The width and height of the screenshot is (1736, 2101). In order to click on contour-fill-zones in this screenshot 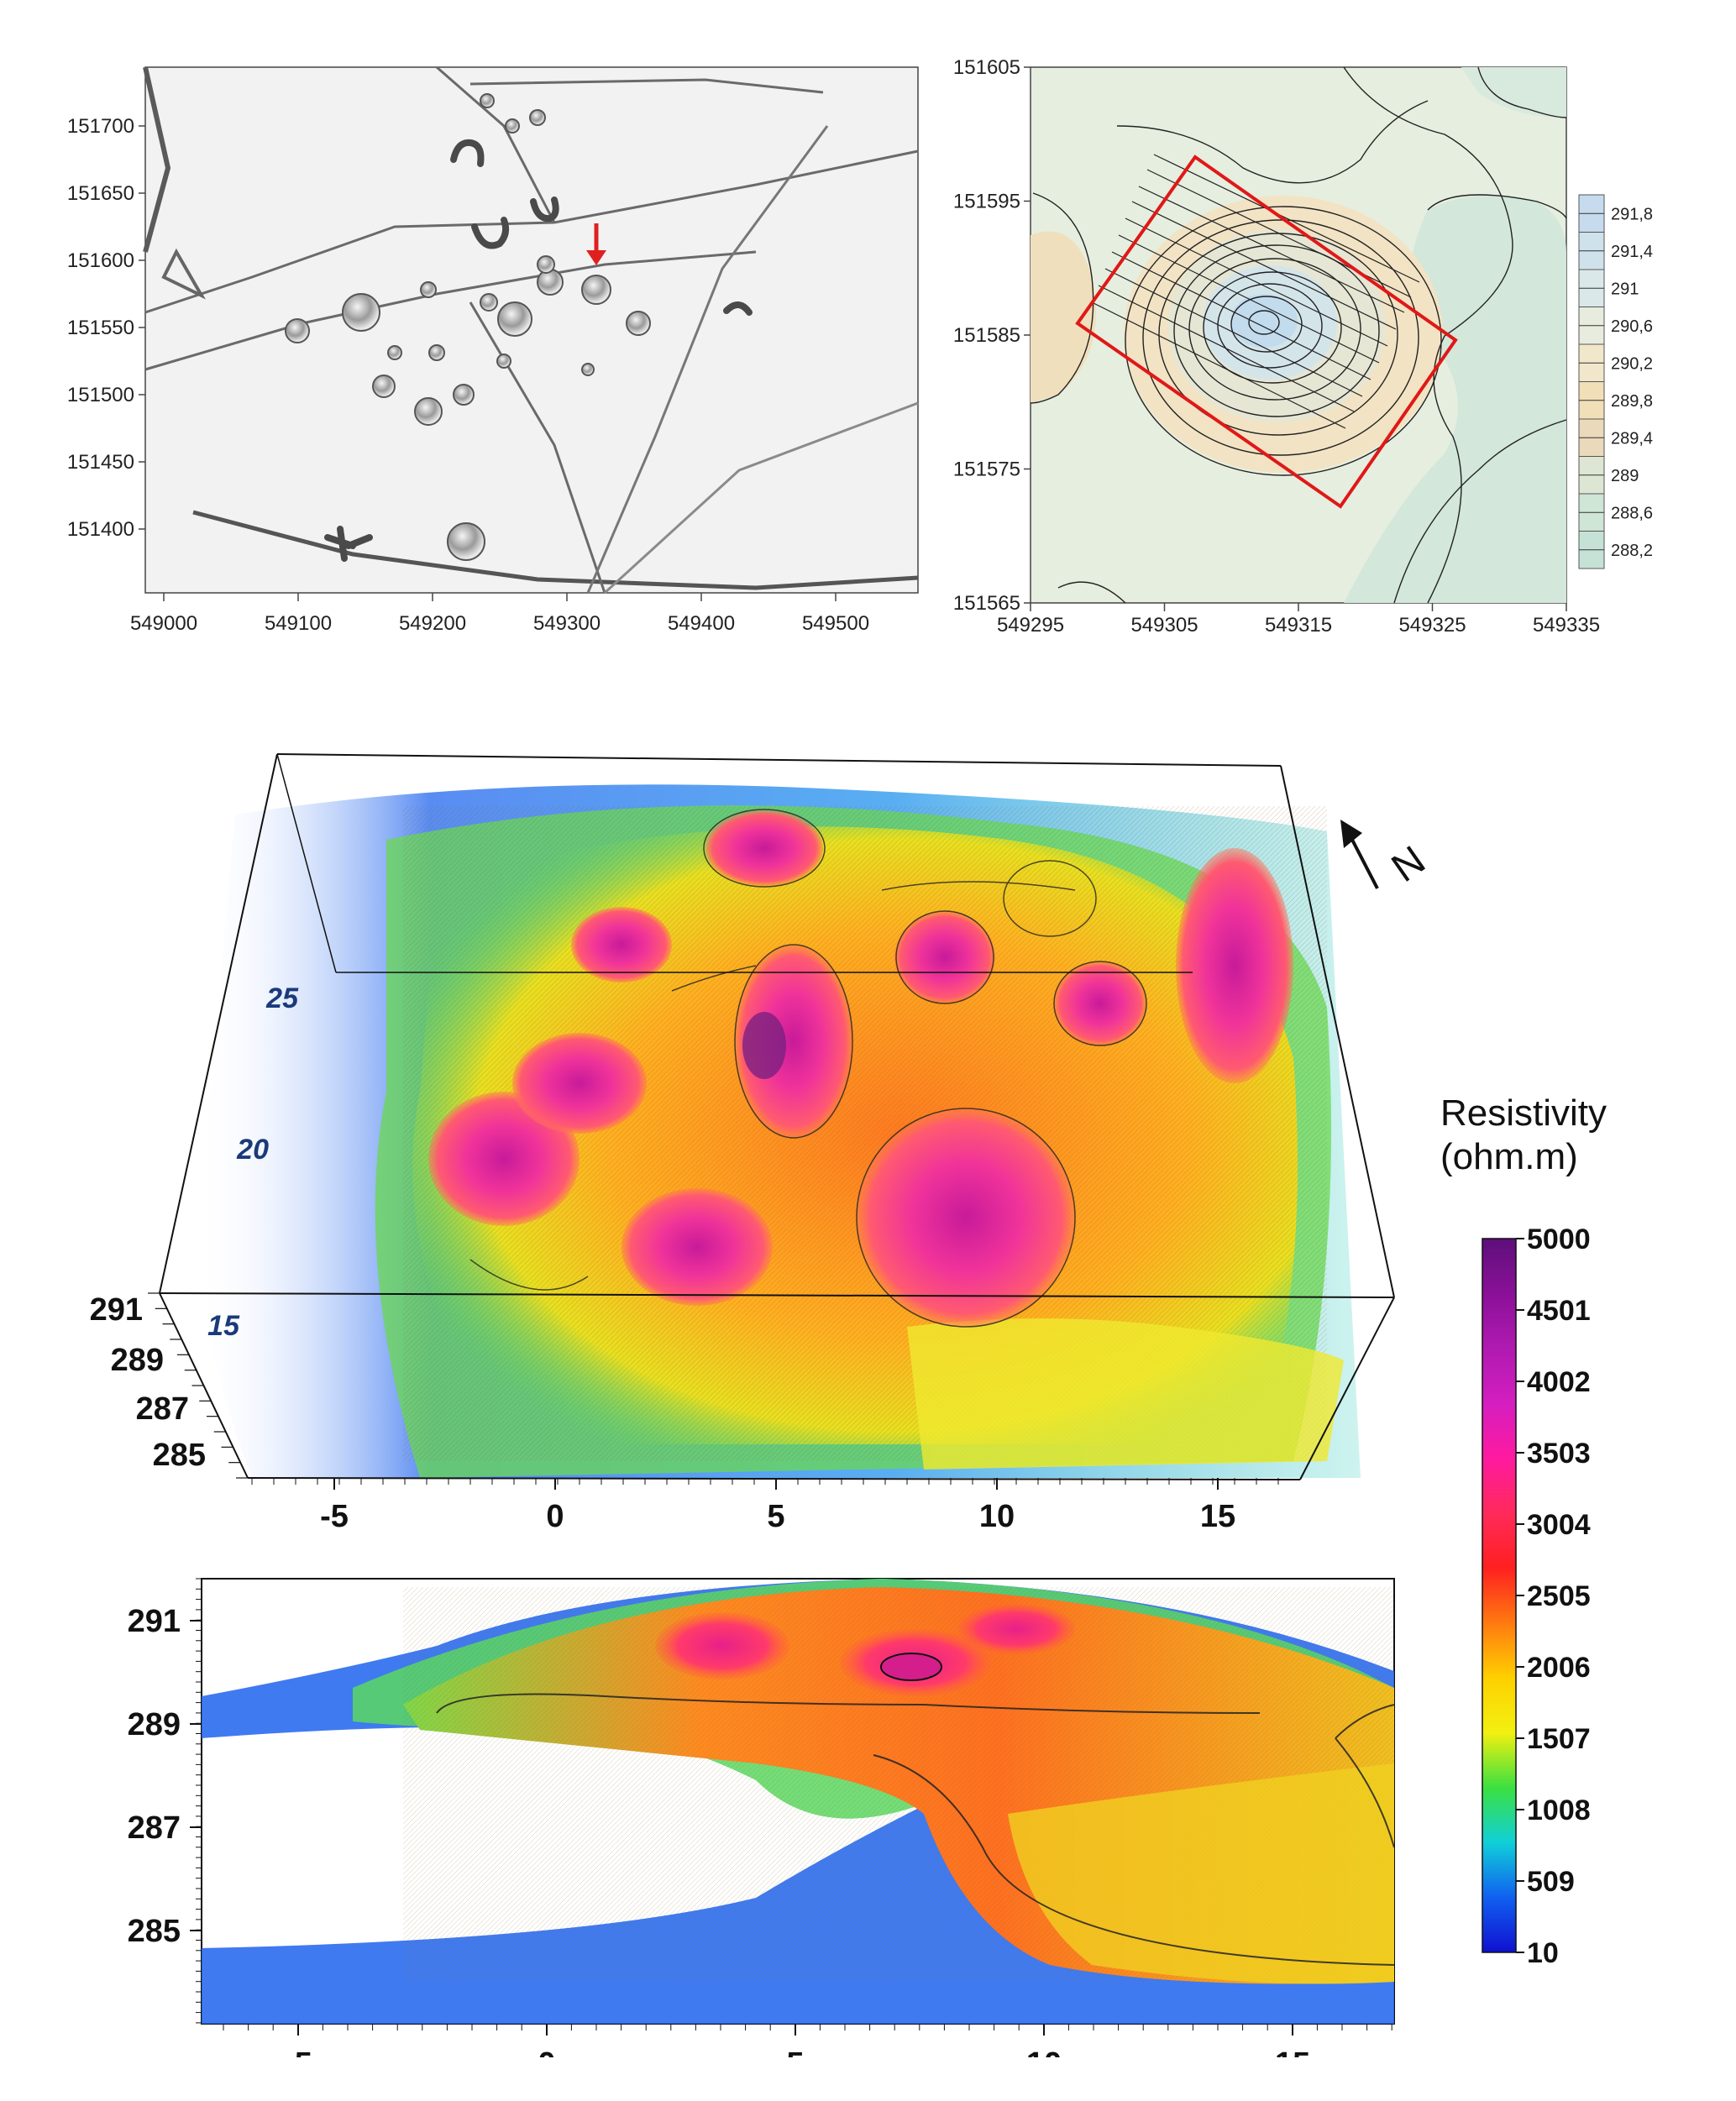, I will do `click(1298, 335)`.